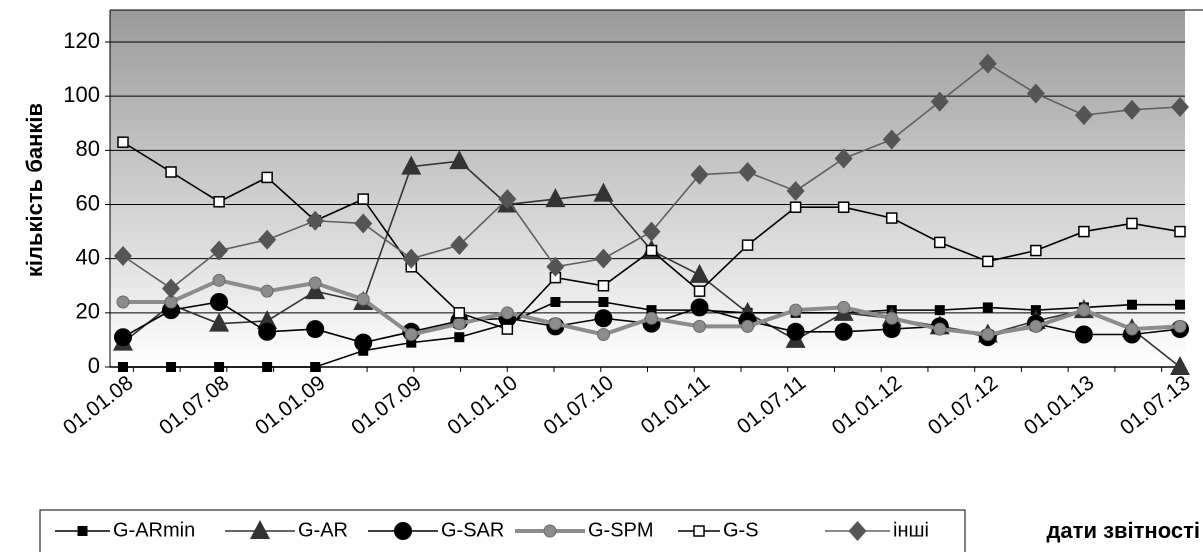 This screenshot has width=1203, height=552. Describe the element at coordinates (963, 405) in the screenshot. I see `x-tick-label: 01.07.12` at that location.